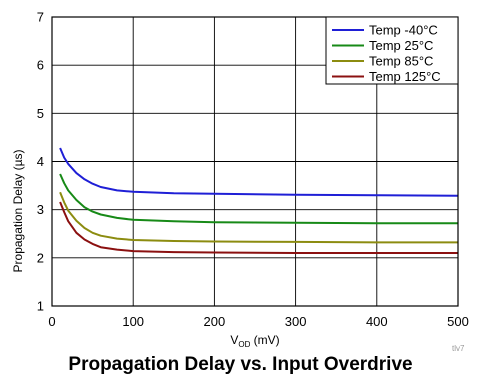 The width and height of the screenshot is (481, 387). What do you see at coordinates (264, 340) in the screenshot?
I see `x-axis-label-unit: (mV)` at bounding box center [264, 340].